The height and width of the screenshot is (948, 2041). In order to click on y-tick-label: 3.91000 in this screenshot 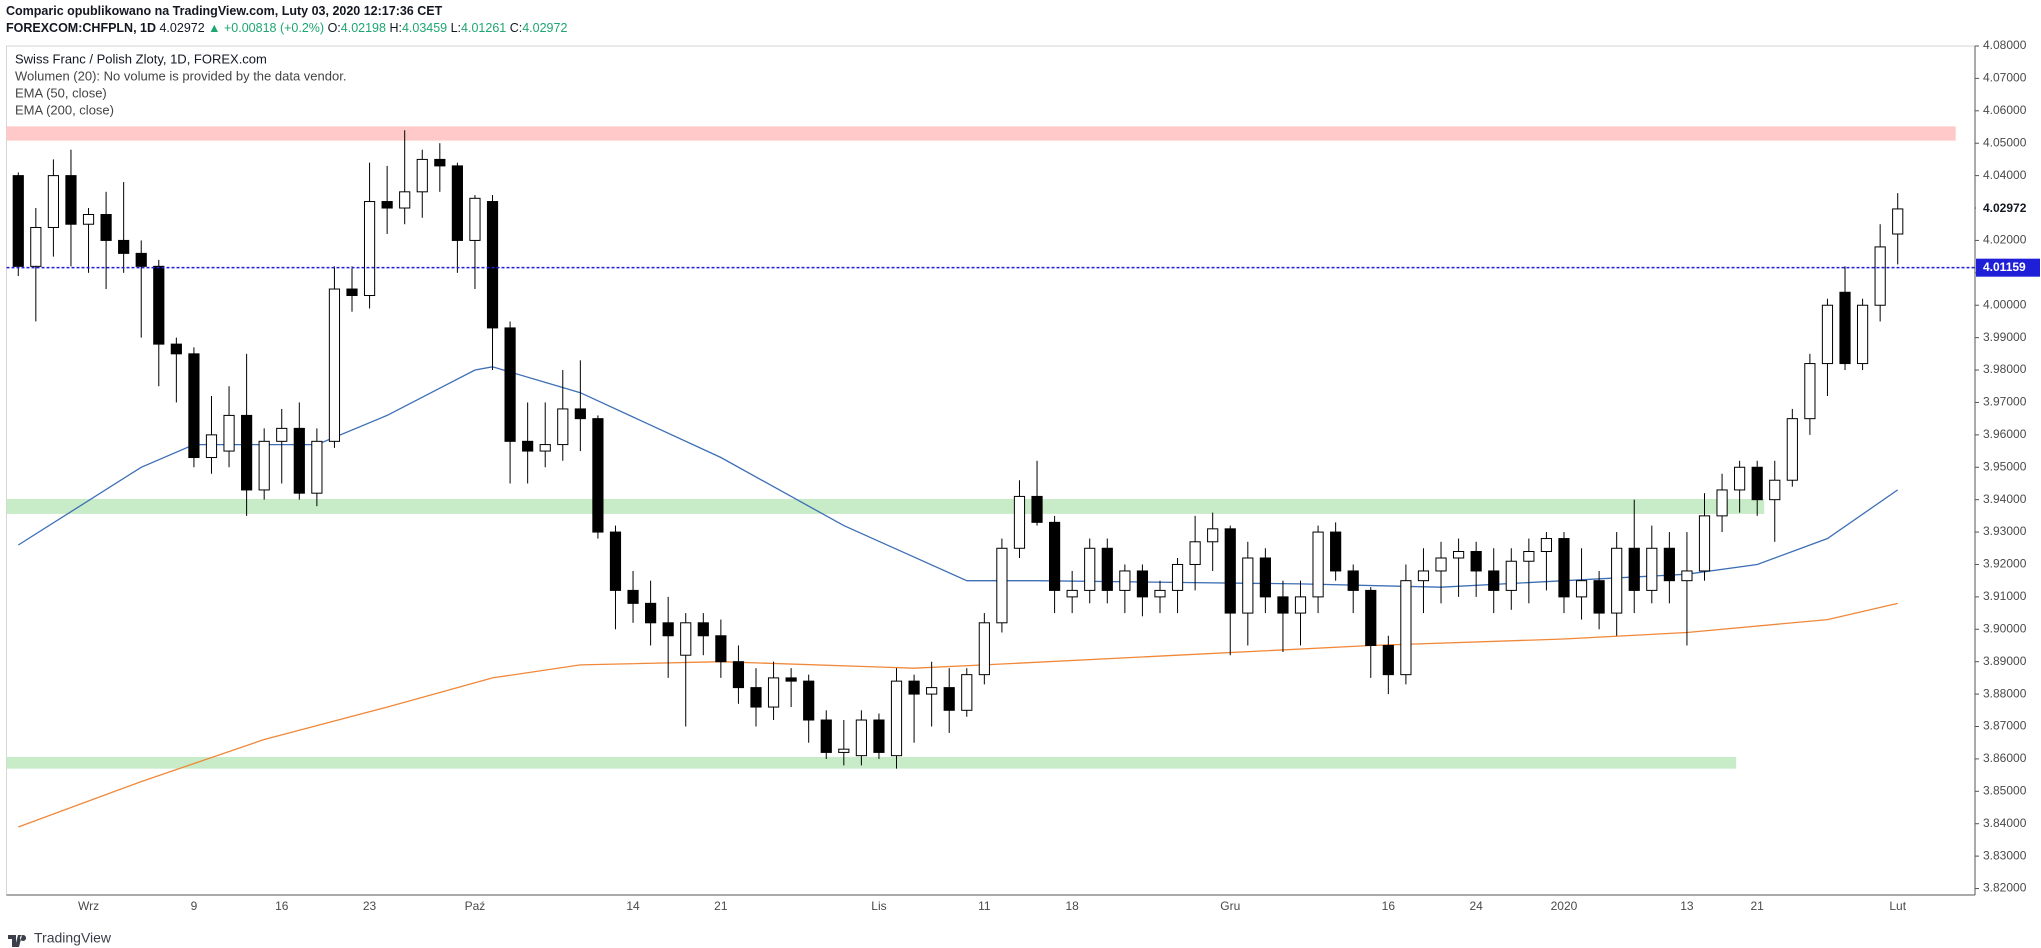, I will do `click(2005, 596)`.